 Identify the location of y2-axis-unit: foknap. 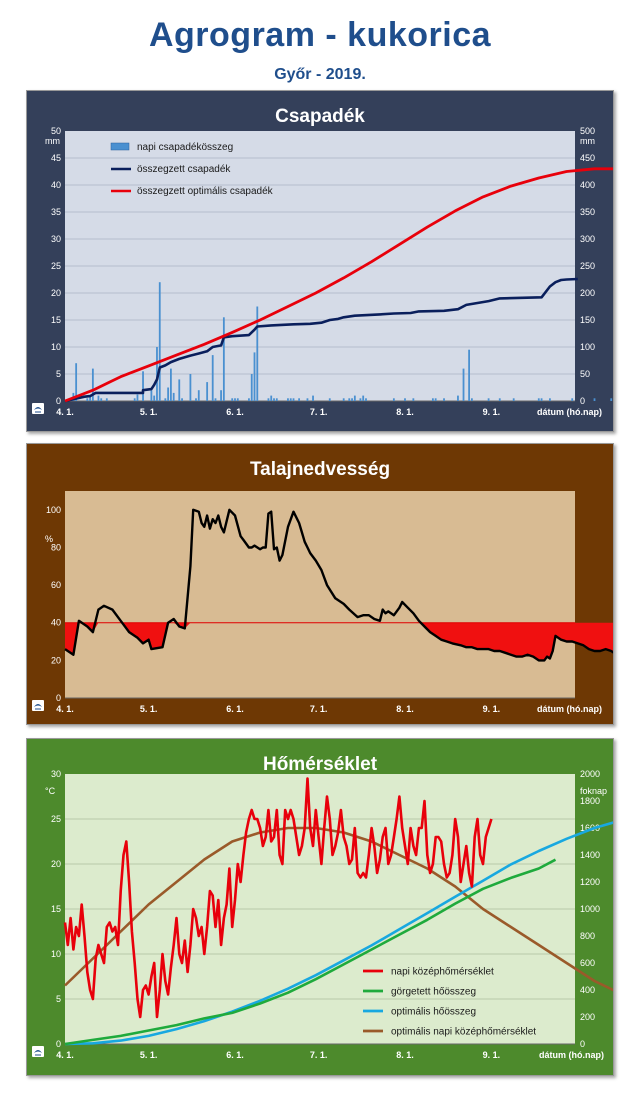
(593, 791).